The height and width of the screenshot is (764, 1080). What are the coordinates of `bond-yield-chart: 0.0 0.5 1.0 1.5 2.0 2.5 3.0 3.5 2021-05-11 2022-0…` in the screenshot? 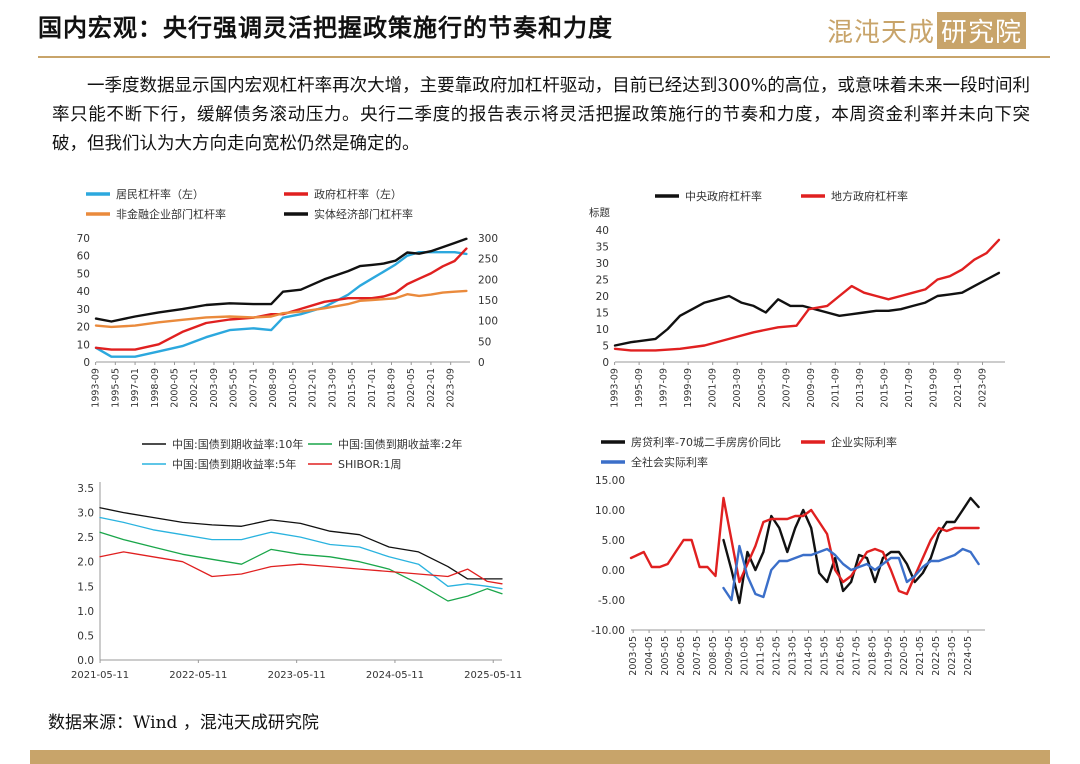 It's located at (296, 559).